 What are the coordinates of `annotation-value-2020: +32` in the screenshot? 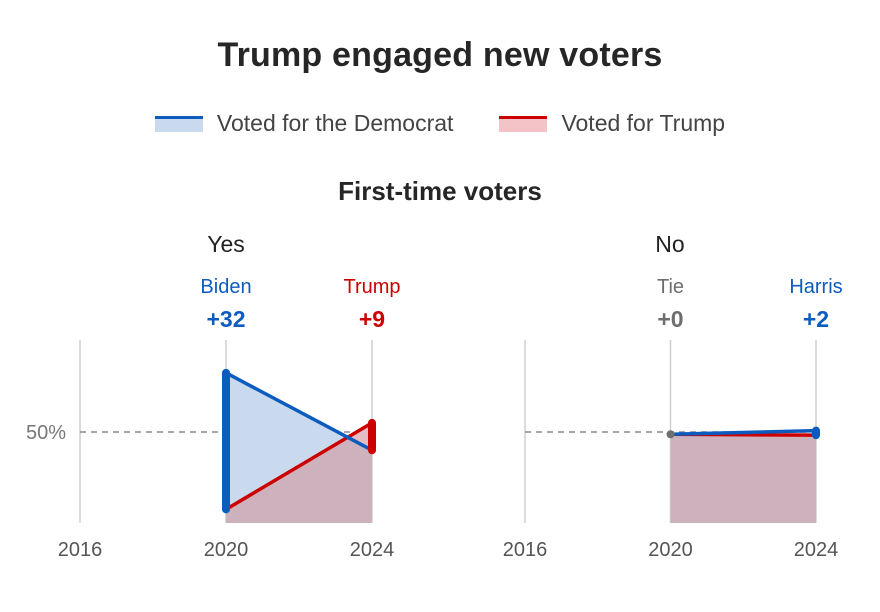 It's located at (225, 319).